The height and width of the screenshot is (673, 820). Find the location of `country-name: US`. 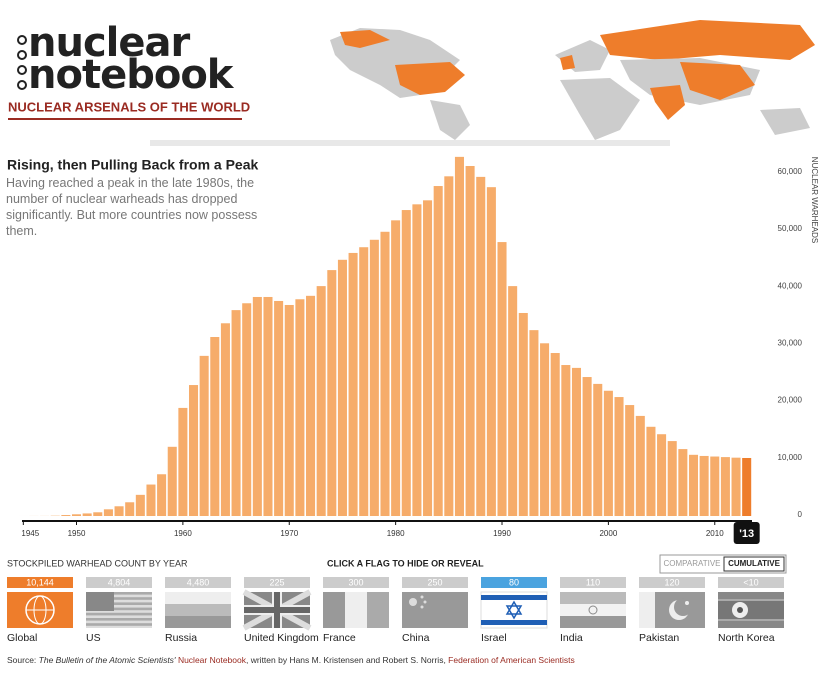

country-name: US is located at coordinates (93, 638).